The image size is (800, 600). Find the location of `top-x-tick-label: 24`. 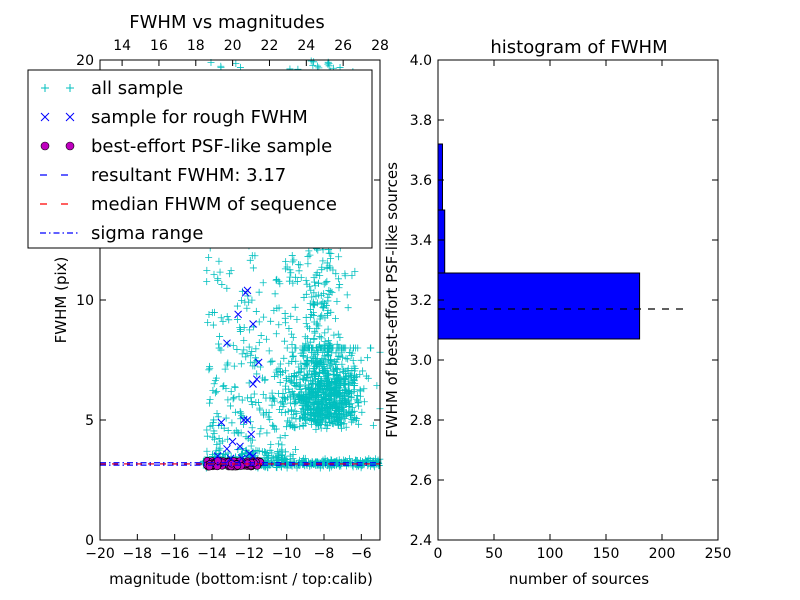

top-x-tick-label: 24 is located at coordinates (306, 46).